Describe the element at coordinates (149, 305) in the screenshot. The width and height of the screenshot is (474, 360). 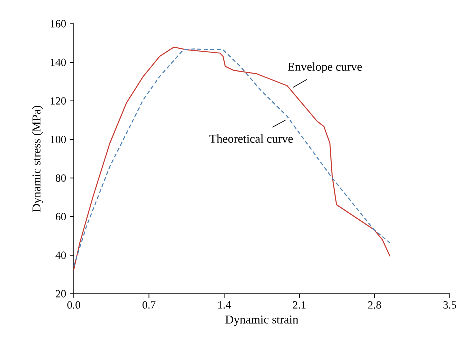
I see `x-tick-label: 0.7` at that location.